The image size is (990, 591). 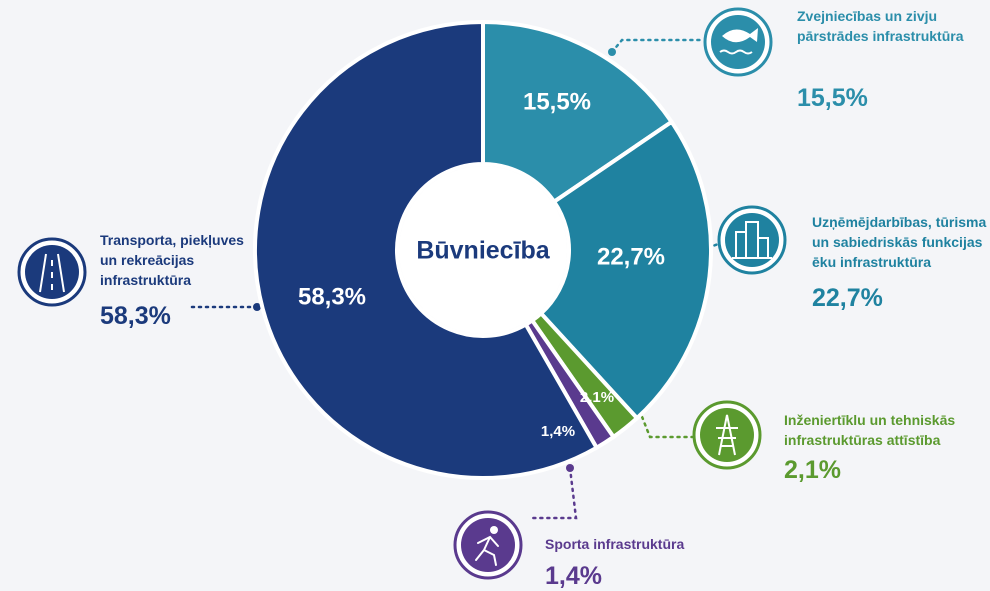 What do you see at coordinates (557, 101) in the screenshot?
I see `value-label: 15,5%` at bounding box center [557, 101].